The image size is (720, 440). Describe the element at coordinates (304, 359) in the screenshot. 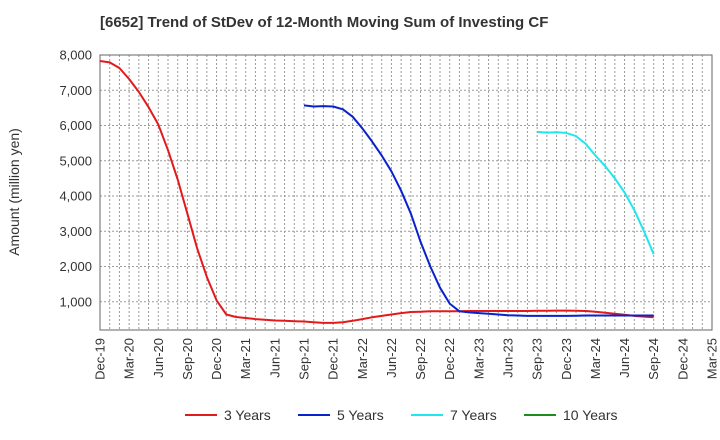

I see `x-tick-label: Sep-21` at that location.